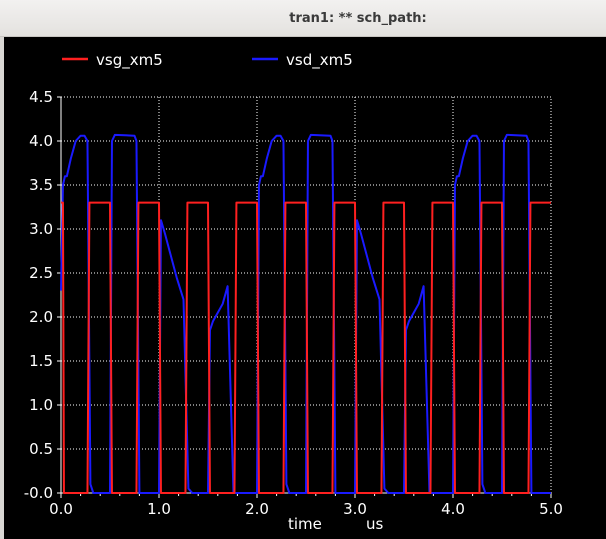 This screenshot has width=606, height=539. Describe the element at coordinates (41, 405) in the screenshot. I see `y-tick-label: 1.0` at that location.